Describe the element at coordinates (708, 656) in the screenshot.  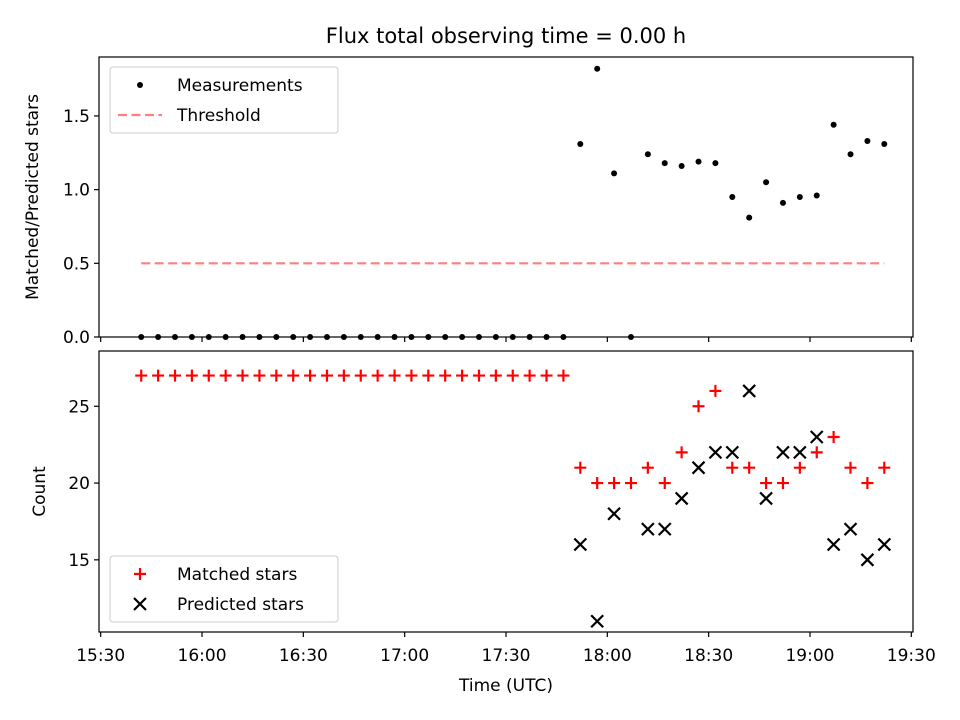
I see `x-tick-label: 18:30` at that location.